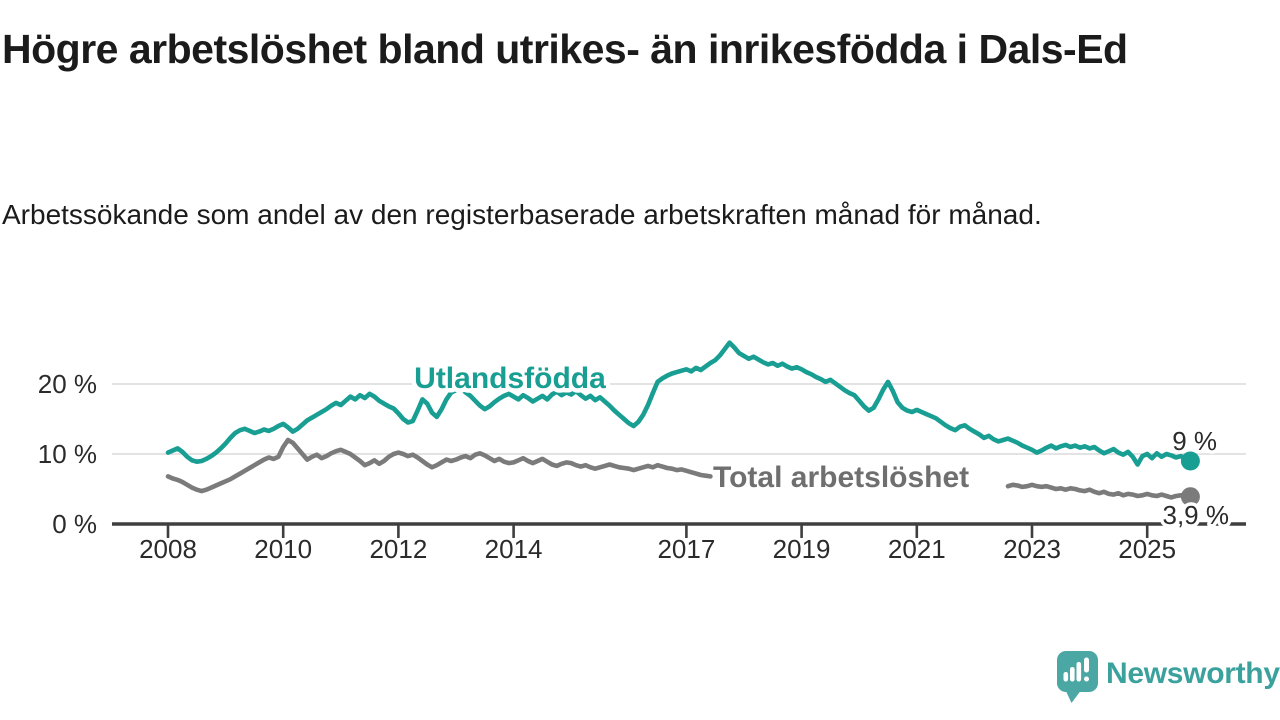 Image resolution: width=1280 pixels, height=720 pixels. I want to click on newsworthy-logo: Newsworthy, so click(1168, 677).